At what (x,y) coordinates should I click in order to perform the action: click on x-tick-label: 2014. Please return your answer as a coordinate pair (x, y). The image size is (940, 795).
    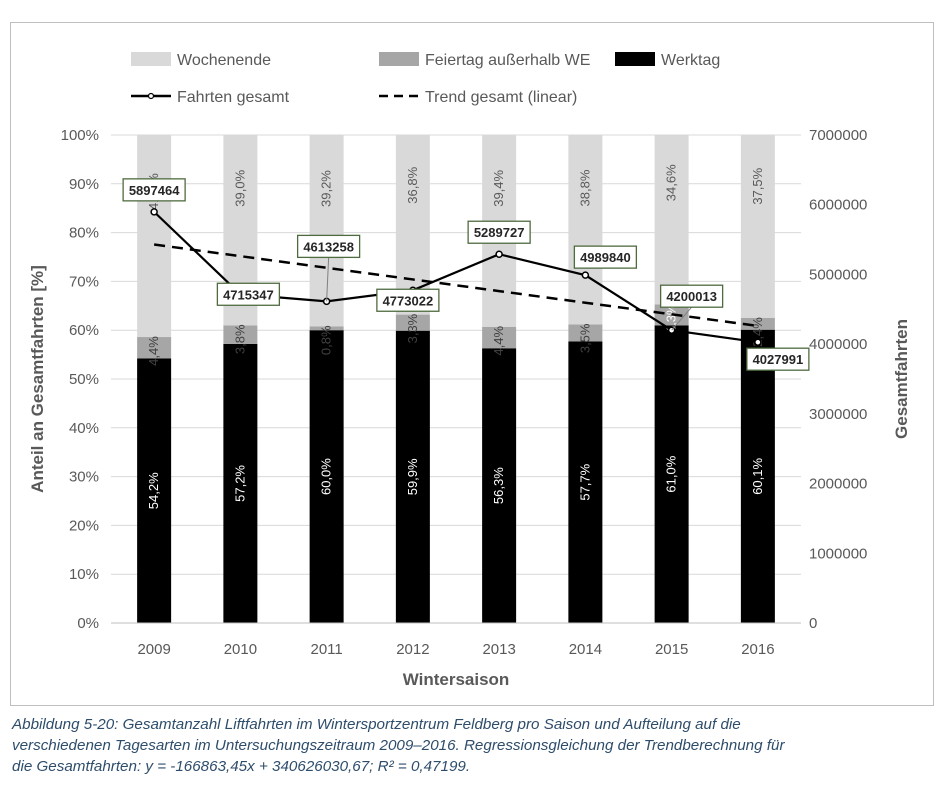
    Looking at the image, I should click on (585, 649).